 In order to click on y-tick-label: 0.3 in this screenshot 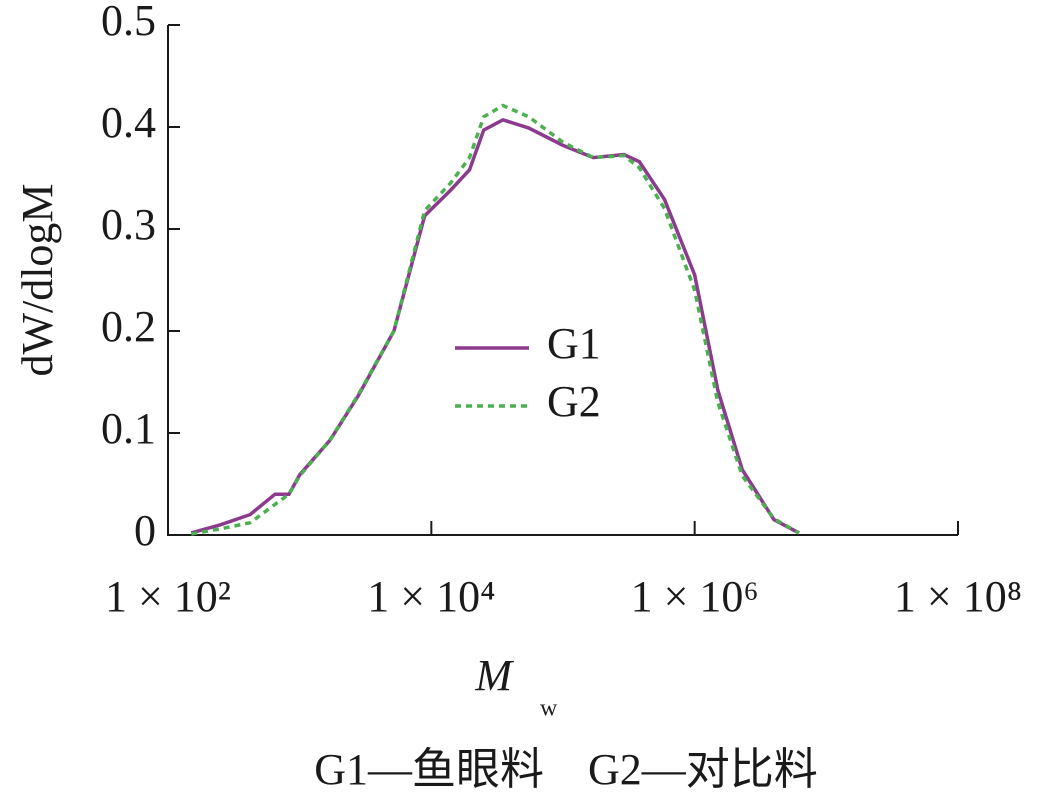, I will do `click(128, 224)`.